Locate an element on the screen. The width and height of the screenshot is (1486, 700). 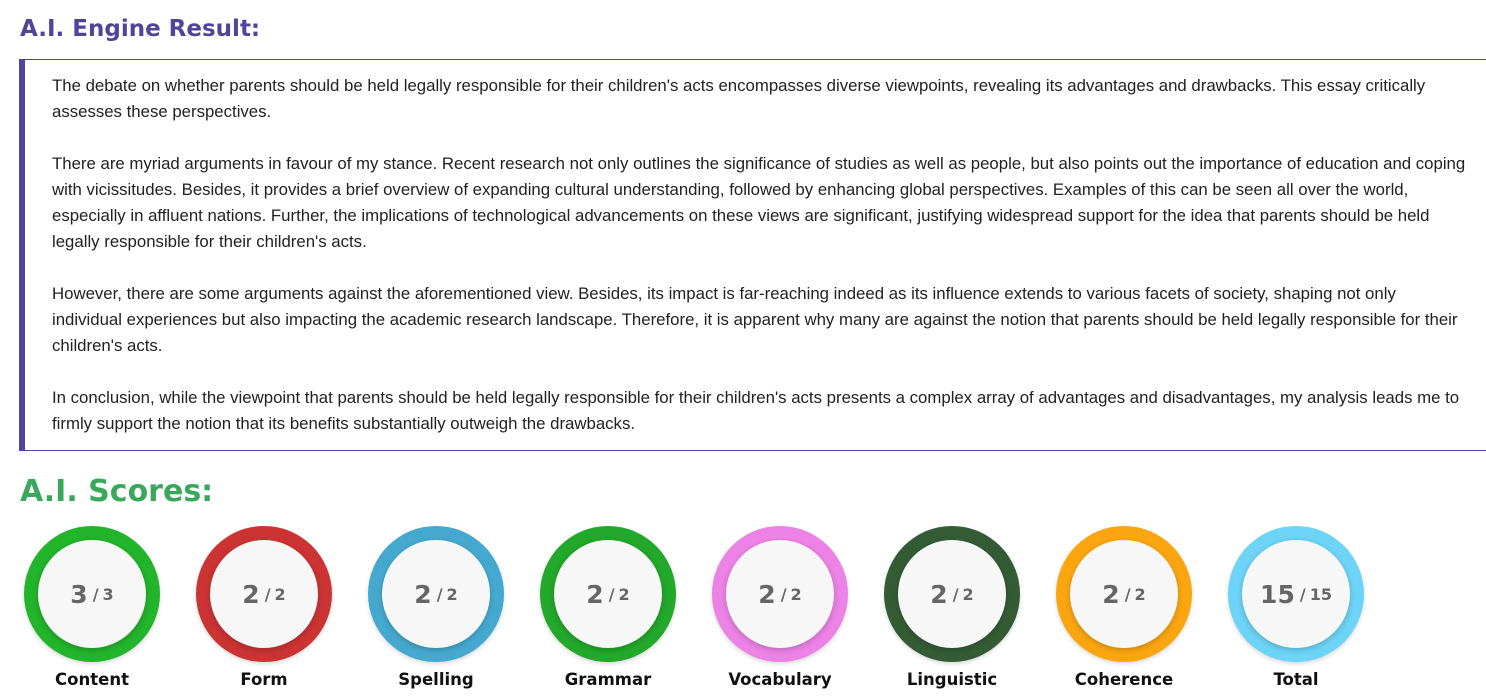
score-ring: 15/15 is located at coordinates (1296, 594).